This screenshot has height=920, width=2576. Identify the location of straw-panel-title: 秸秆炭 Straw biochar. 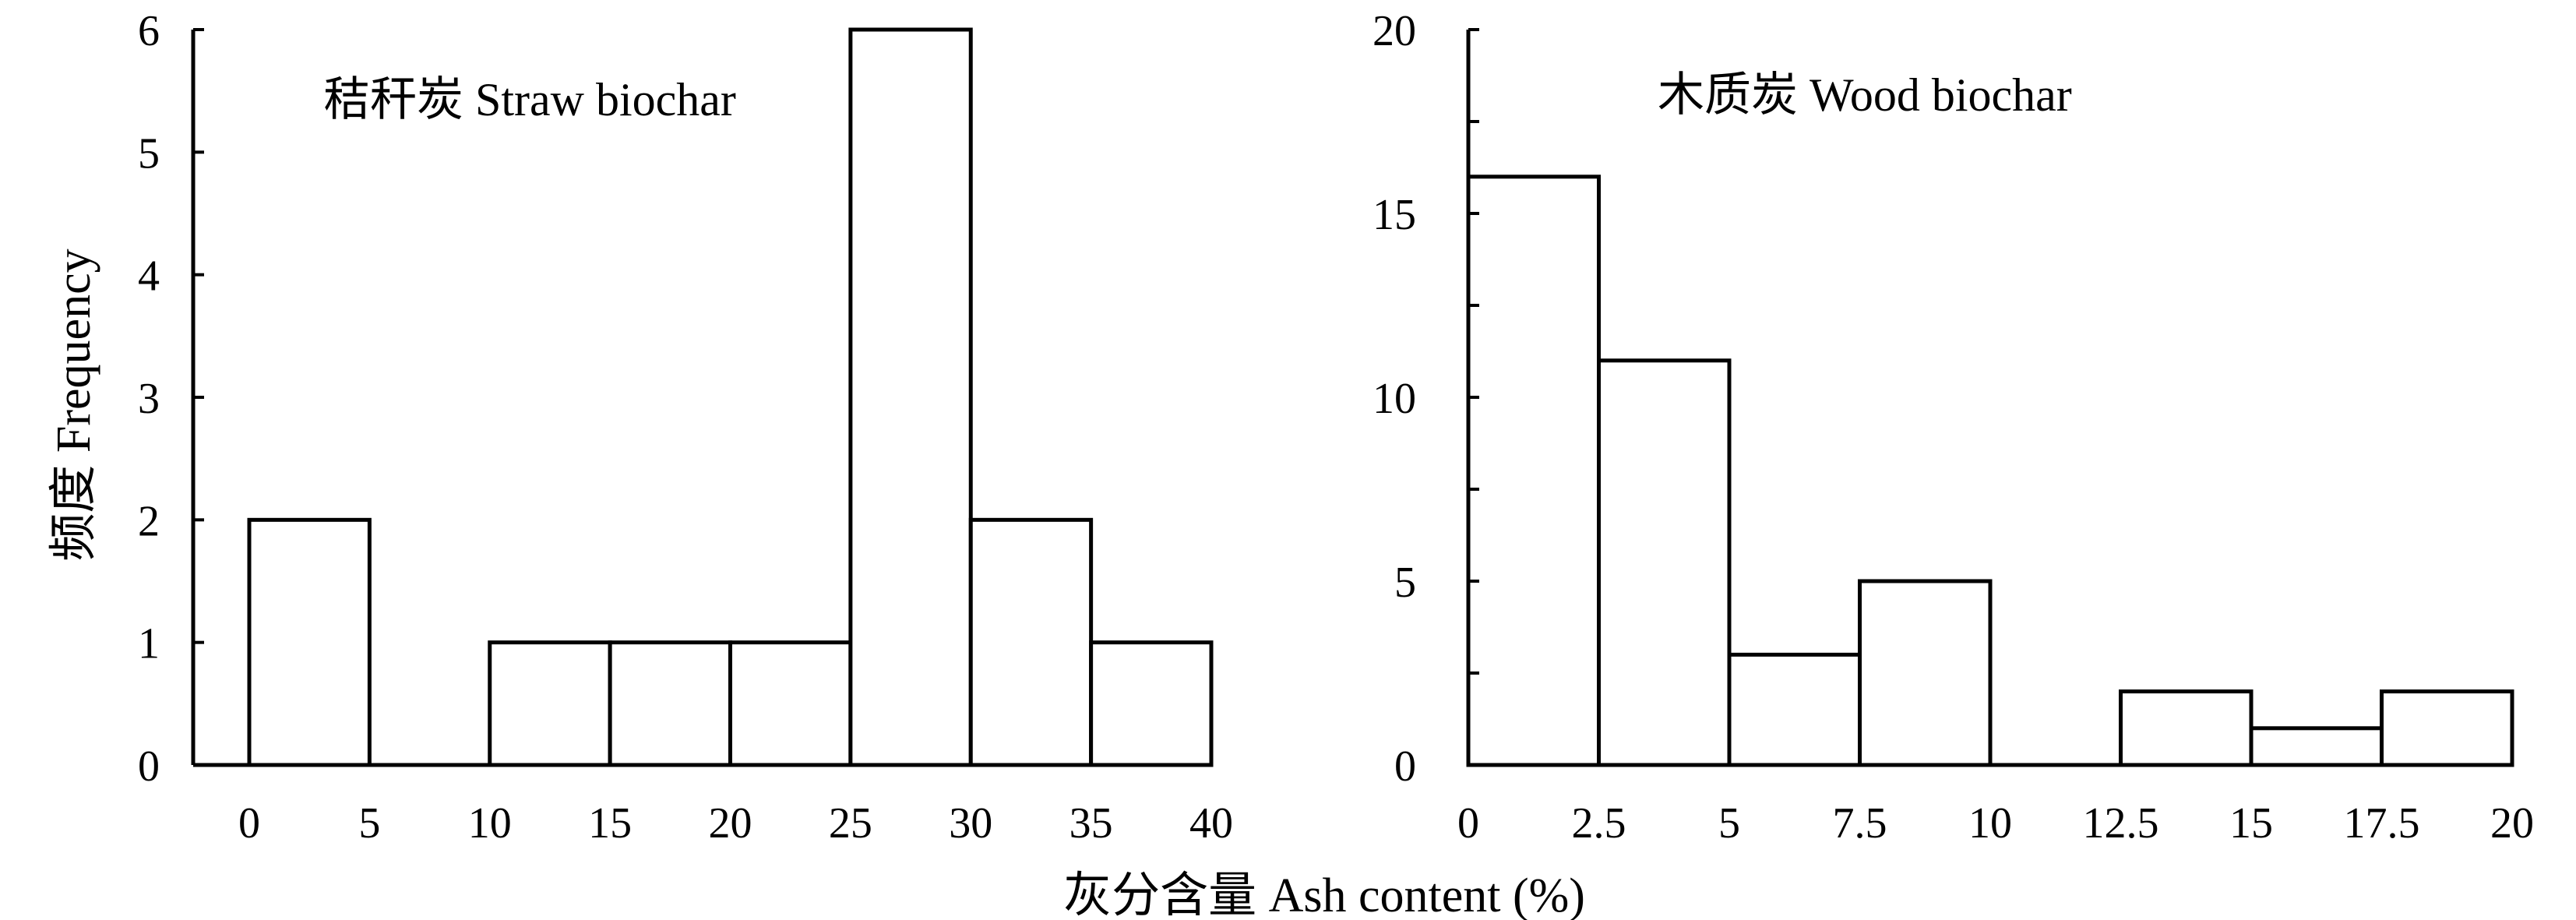
(529, 99).